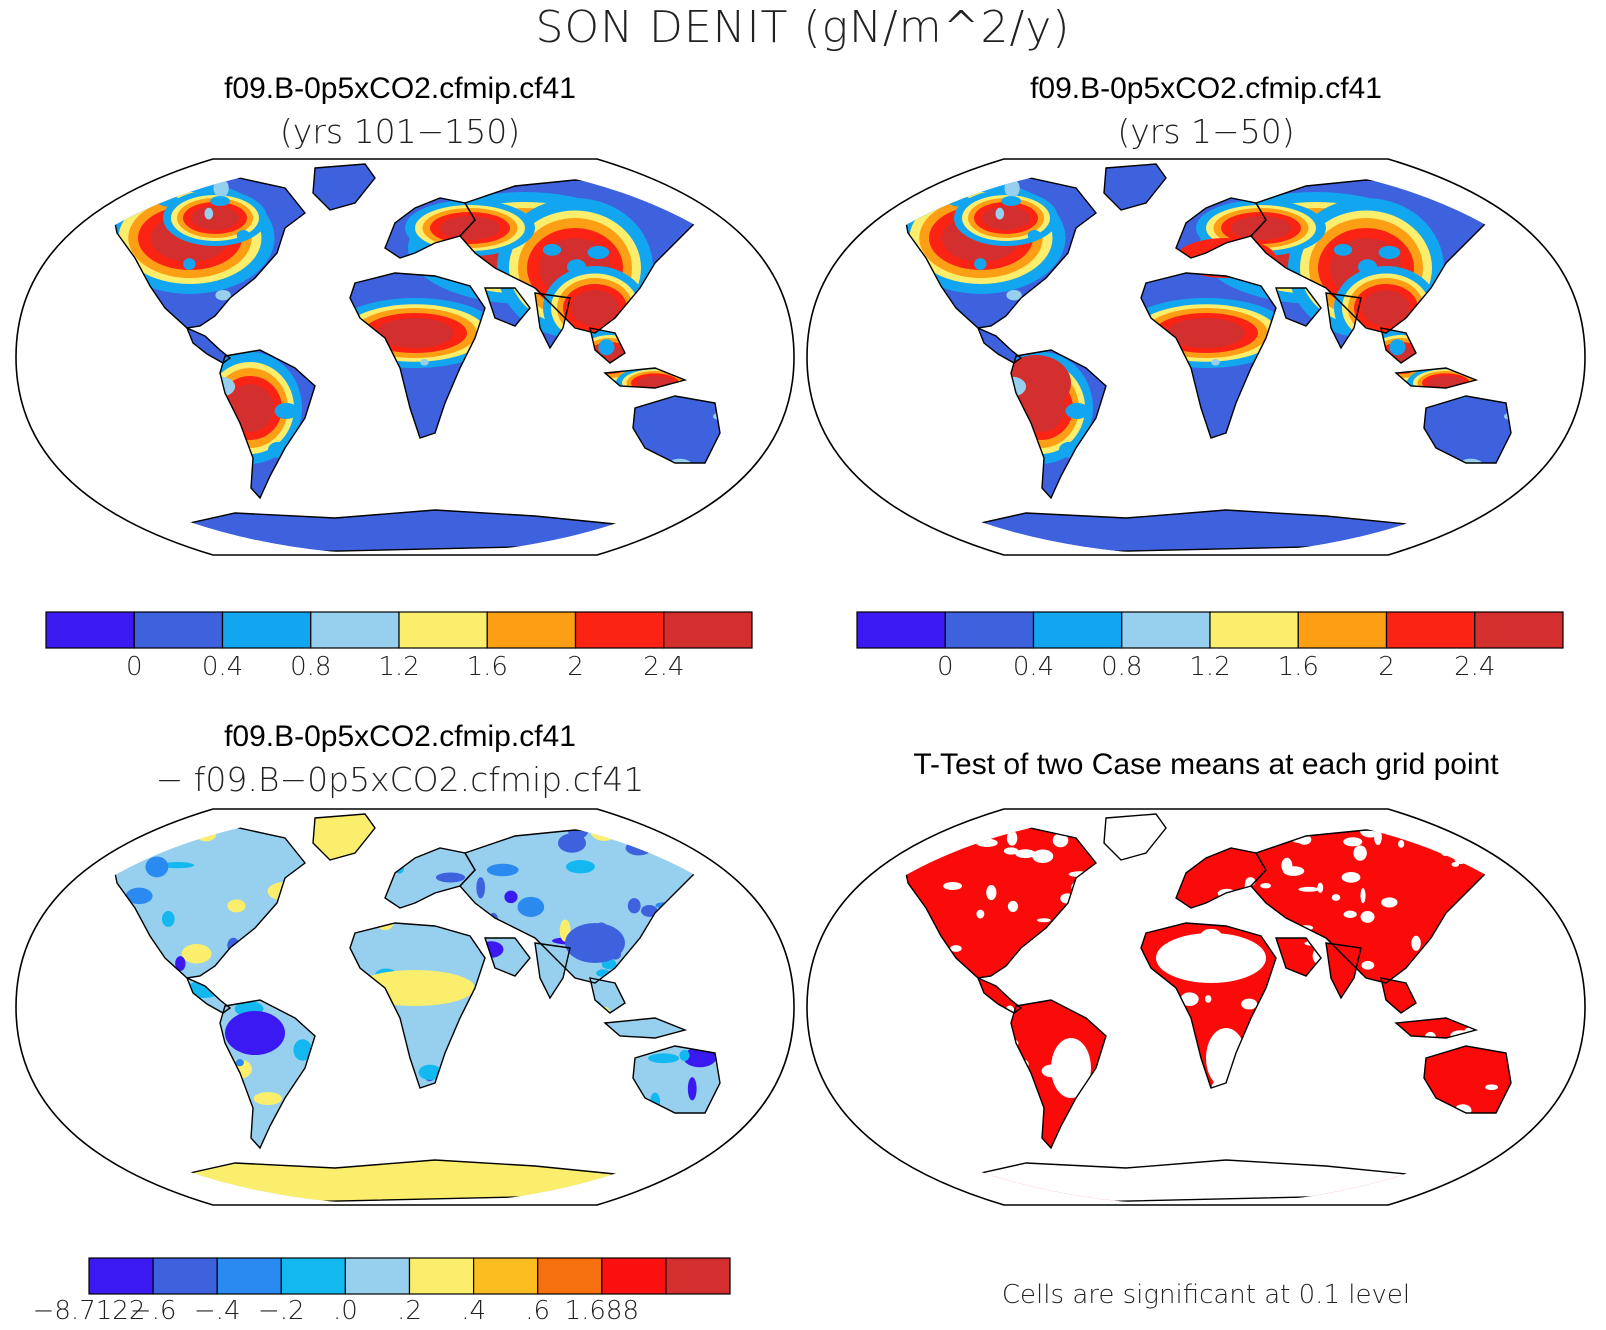  I want to click on colorbar-tick-label: 0.4, so click(1033, 667).